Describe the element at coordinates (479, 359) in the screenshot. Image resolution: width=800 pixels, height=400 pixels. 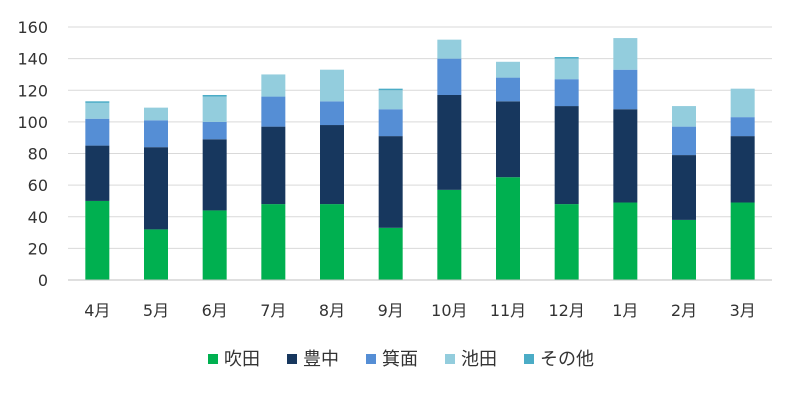
I see `legend-label: 池田` at that location.